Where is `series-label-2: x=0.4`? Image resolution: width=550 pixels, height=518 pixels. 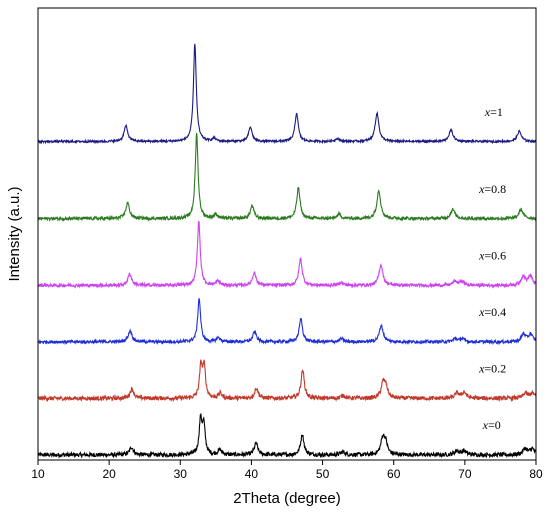 series-label-2: x=0.4 is located at coordinates (492, 312).